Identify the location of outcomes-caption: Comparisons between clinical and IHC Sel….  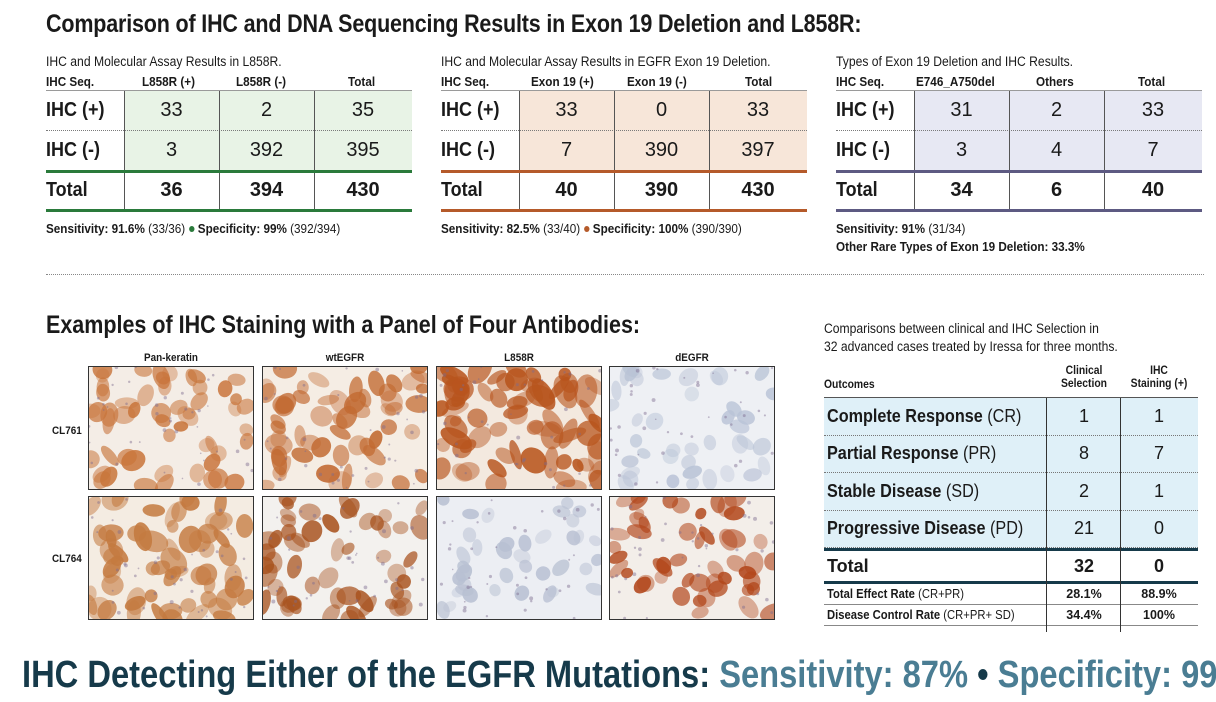
(971, 338).